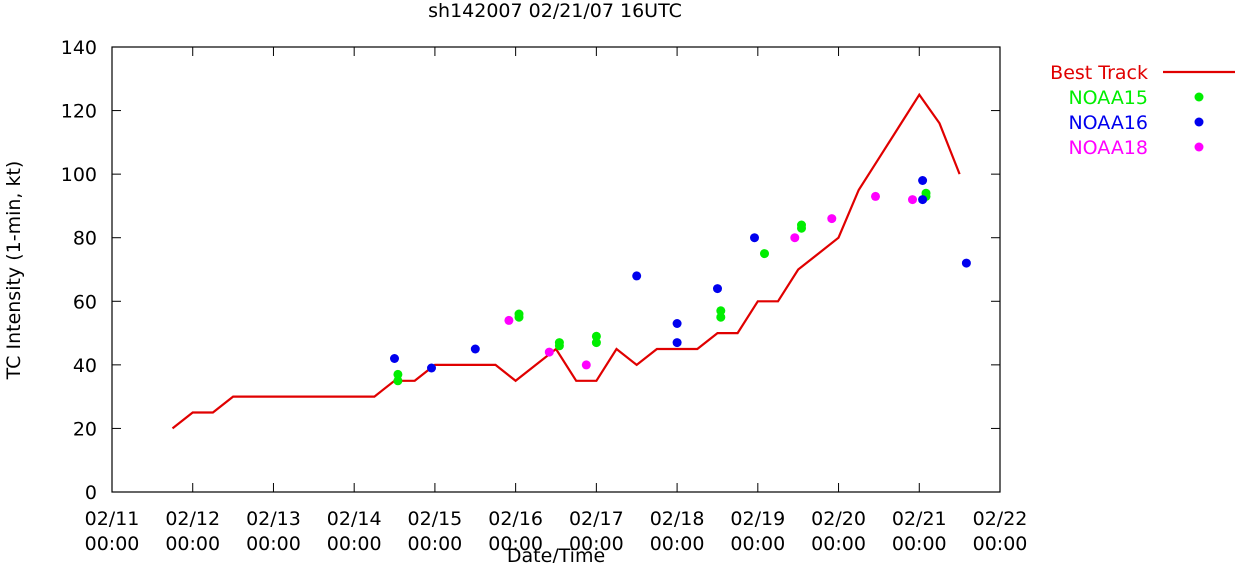 The height and width of the screenshot is (563, 1235). I want to click on x-tick-date-label: 02/11, so click(112, 519).